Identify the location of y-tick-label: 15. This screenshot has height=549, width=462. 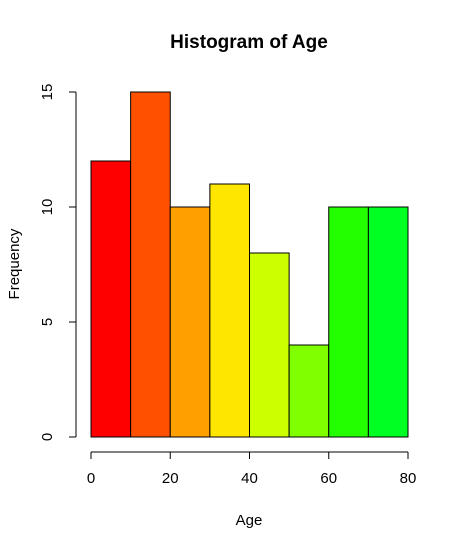
(47, 92).